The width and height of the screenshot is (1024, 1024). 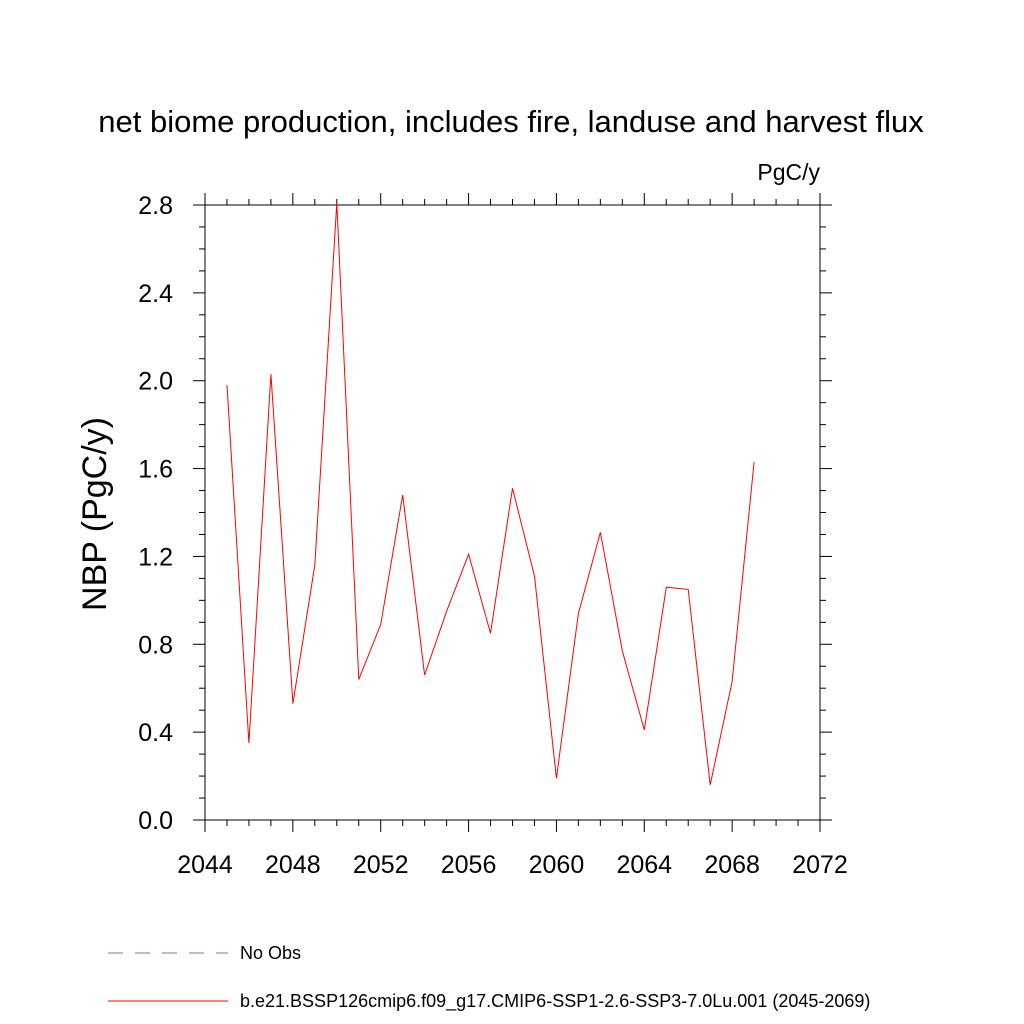 I want to click on y-tick-label: 1.2, so click(x=155, y=557).